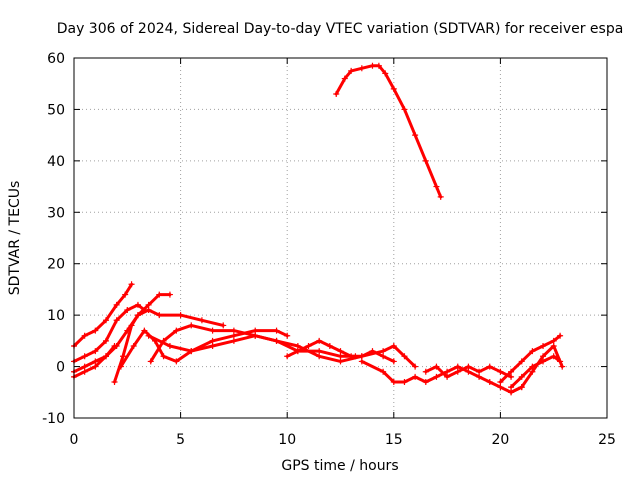 Image resolution: width=640 pixels, height=480 pixels. What do you see at coordinates (388, 131) in the screenshot?
I see `series-pass-j` at bounding box center [388, 131].